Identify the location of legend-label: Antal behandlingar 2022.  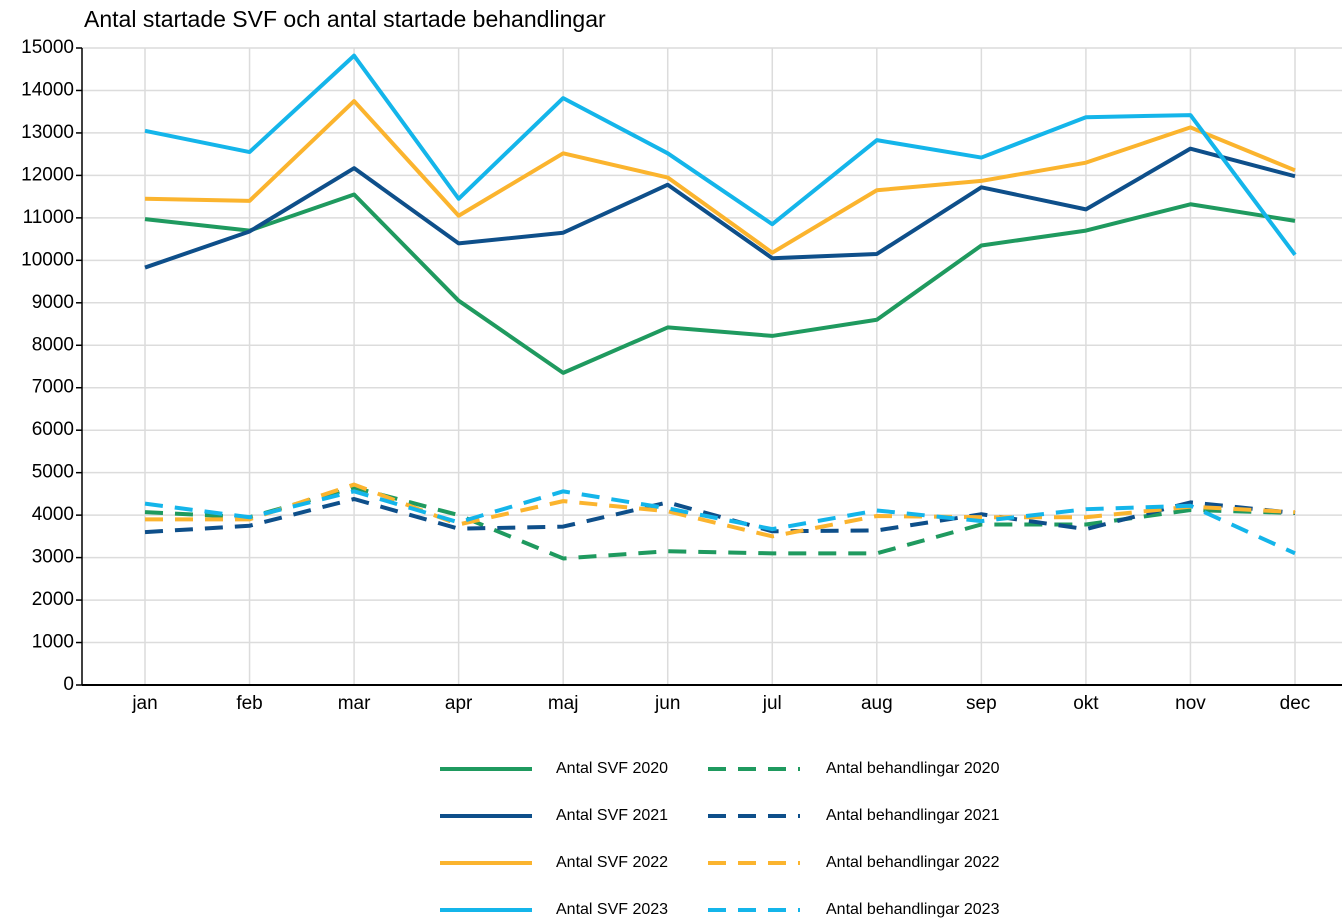
(913, 862).